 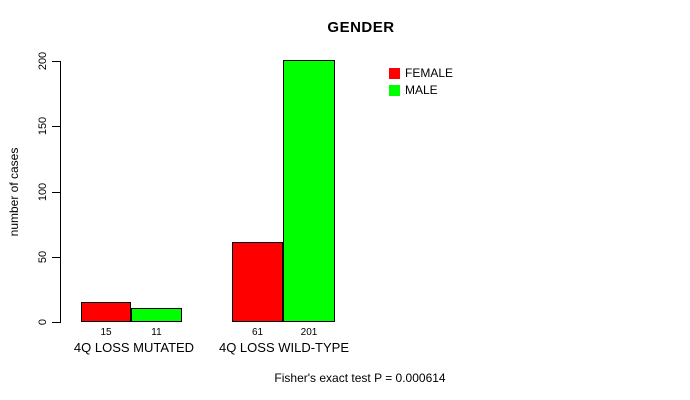 What do you see at coordinates (309, 332) in the screenshot?
I see `value-label-male-wildtype: 201` at bounding box center [309, 332].